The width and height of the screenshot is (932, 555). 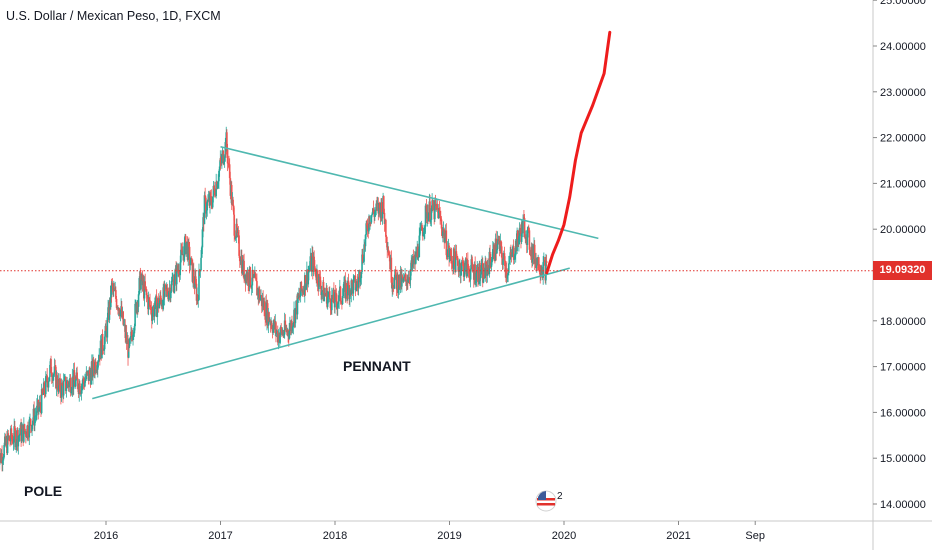 I want to click on y-tick-label: 24.00000, so click(x=903, y=47).